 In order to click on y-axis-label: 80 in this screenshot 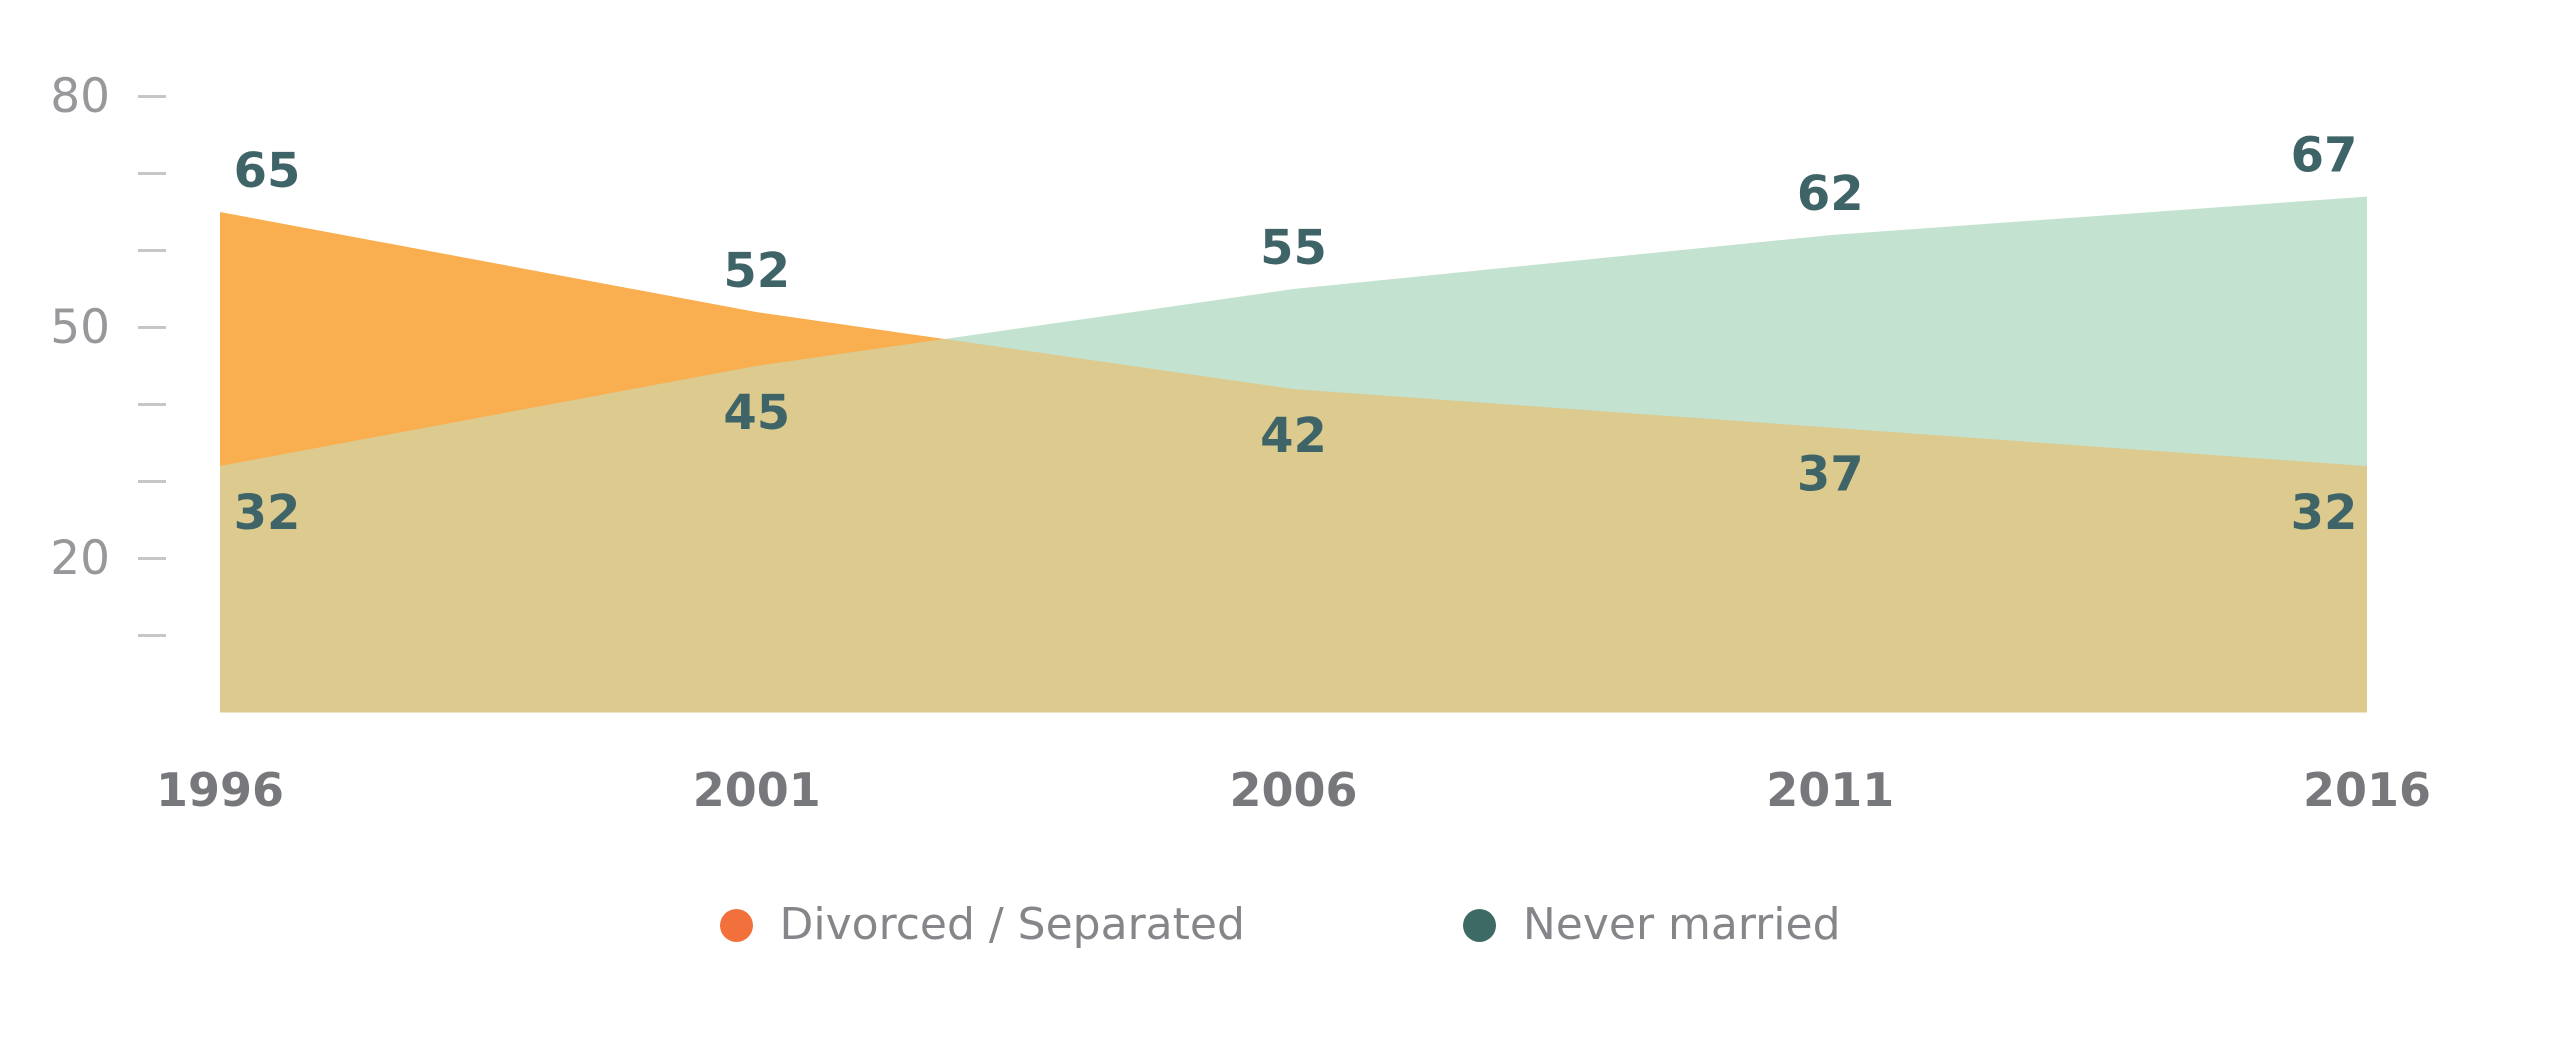, I will do `click(80, 96)`.